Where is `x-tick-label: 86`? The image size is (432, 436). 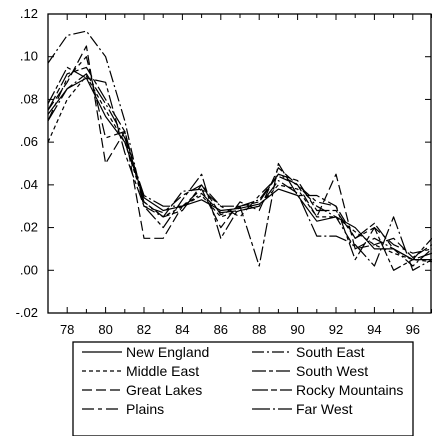
x-tick-label: 86 is located at coordinates (221, 329).